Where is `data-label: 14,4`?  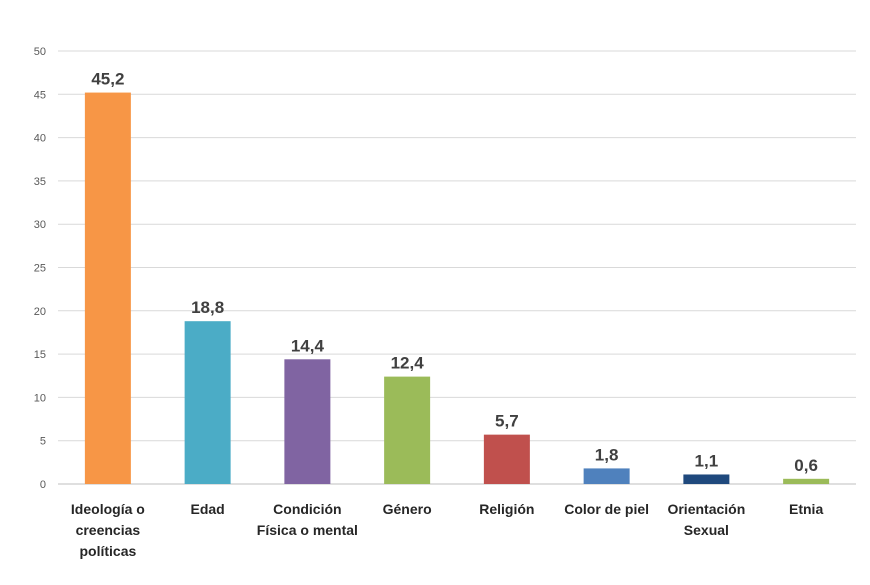 data-label: 14,4 is located at coordinates (308, 345).